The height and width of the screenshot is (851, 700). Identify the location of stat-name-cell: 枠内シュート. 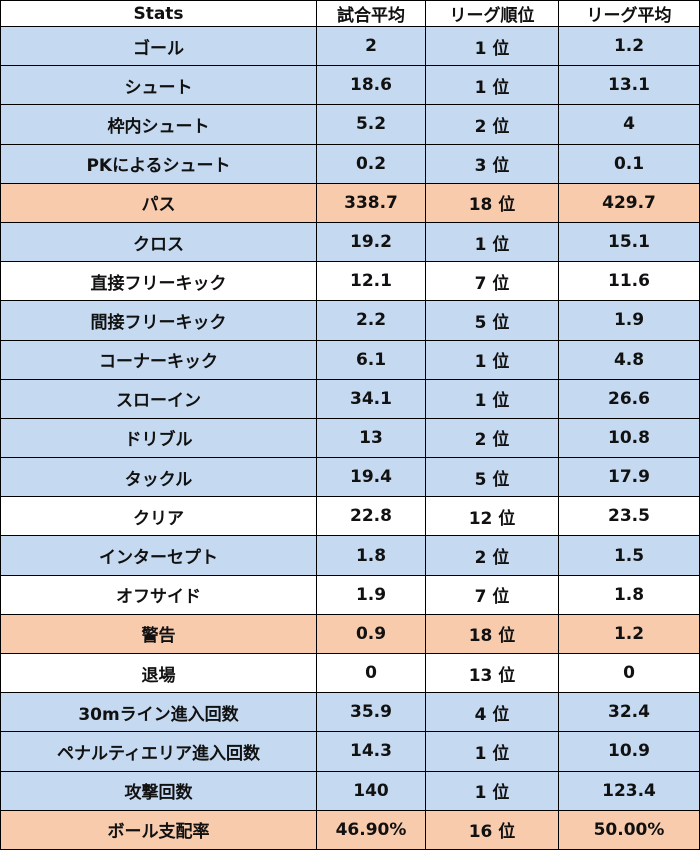
(158, 124).